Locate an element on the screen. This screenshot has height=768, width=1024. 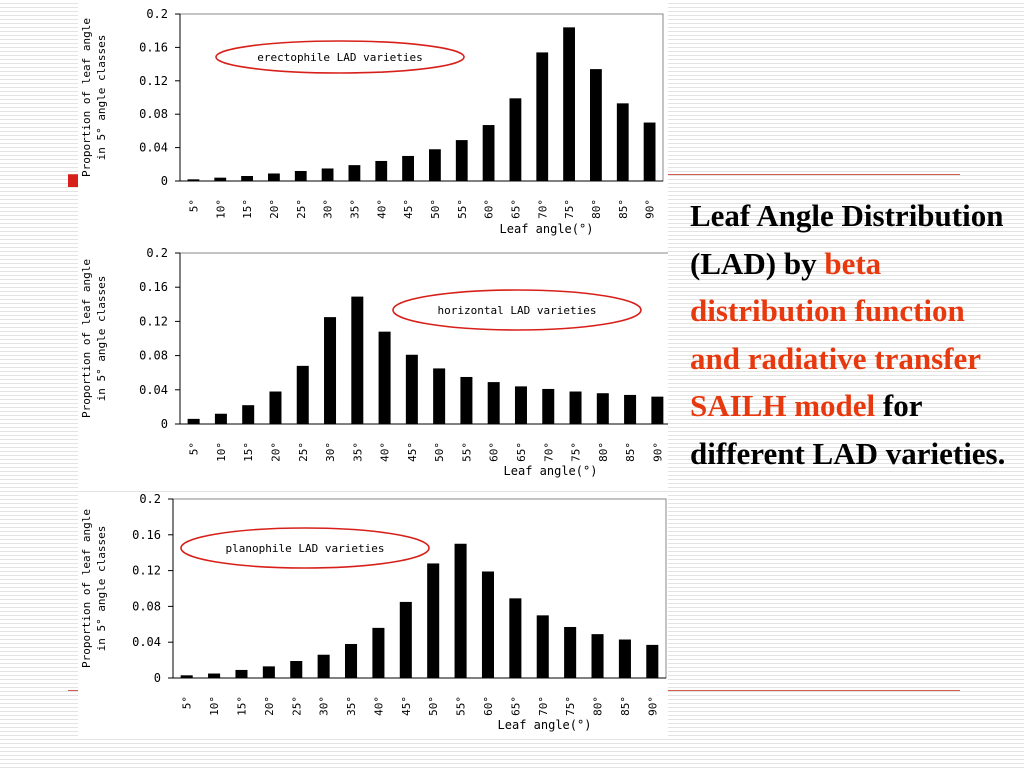
x-tick-label: 85° is located at coordinates (625, 706).